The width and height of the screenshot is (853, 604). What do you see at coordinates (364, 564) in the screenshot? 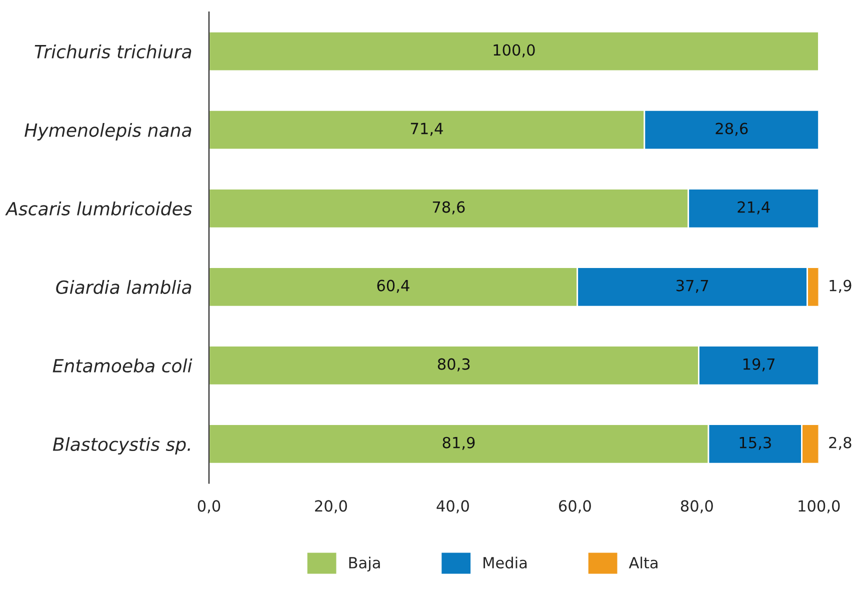
I see `legend-label: Baja` at bounding box center [364, 564].